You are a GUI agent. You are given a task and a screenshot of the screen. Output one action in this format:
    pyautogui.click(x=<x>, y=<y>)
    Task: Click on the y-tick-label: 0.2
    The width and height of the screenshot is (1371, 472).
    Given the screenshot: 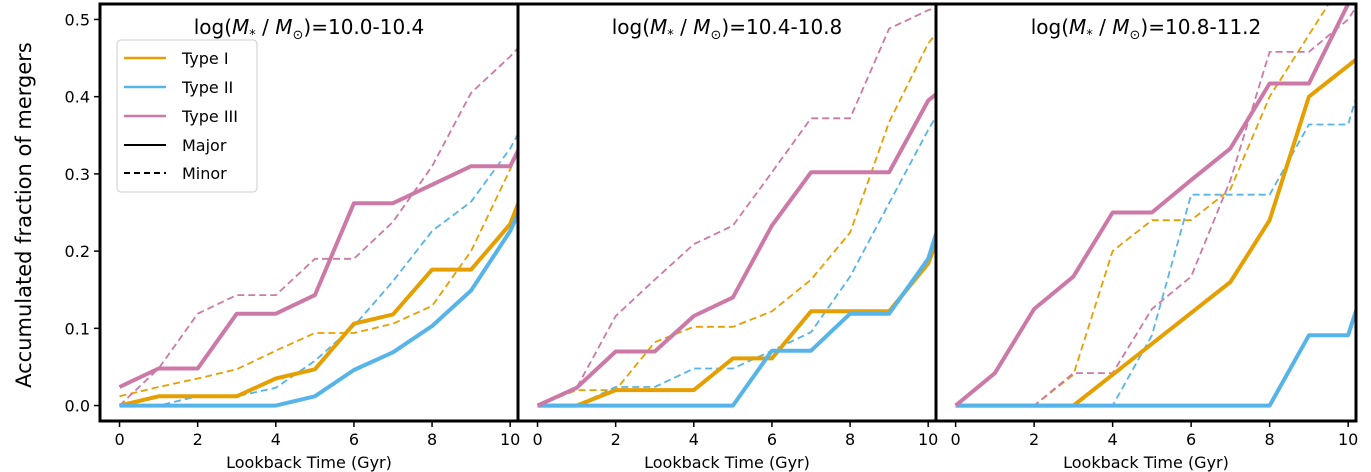 What is the action you would take?
    pyautogui.click(x=77, y=251)
    